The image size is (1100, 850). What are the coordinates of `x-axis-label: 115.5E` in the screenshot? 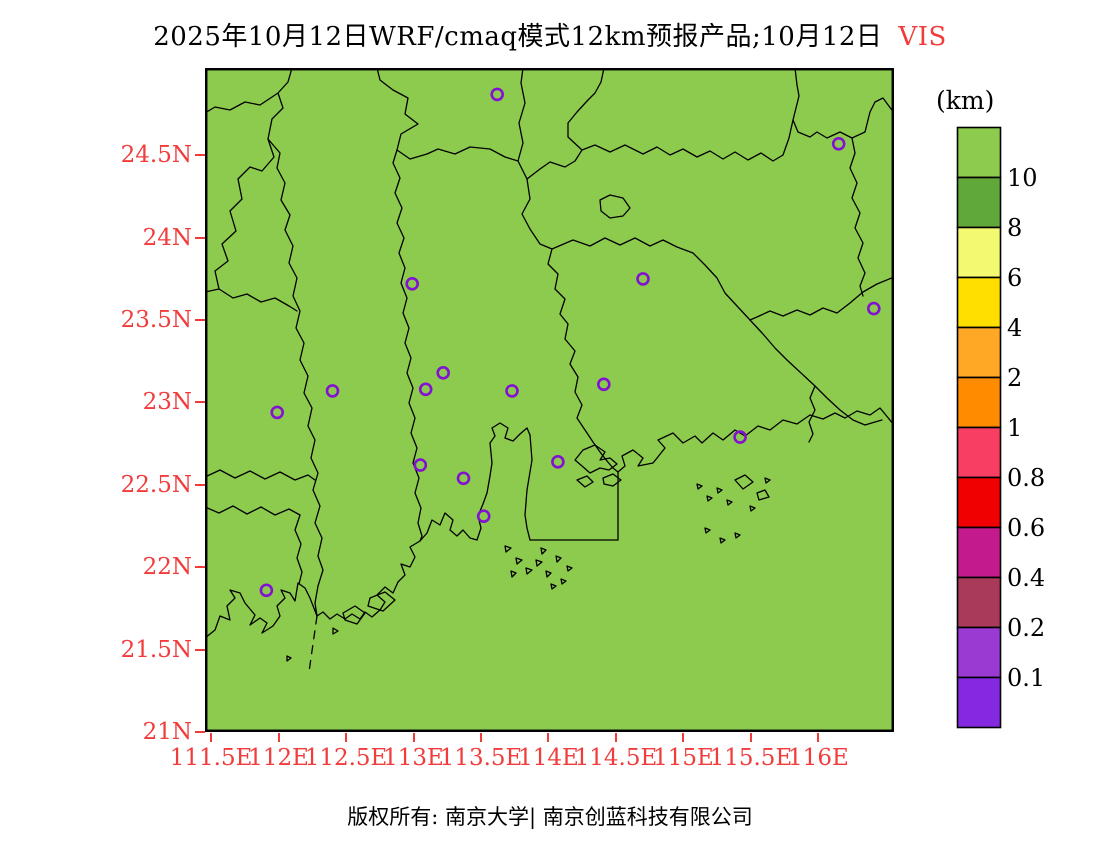 It's located at (751, 758).